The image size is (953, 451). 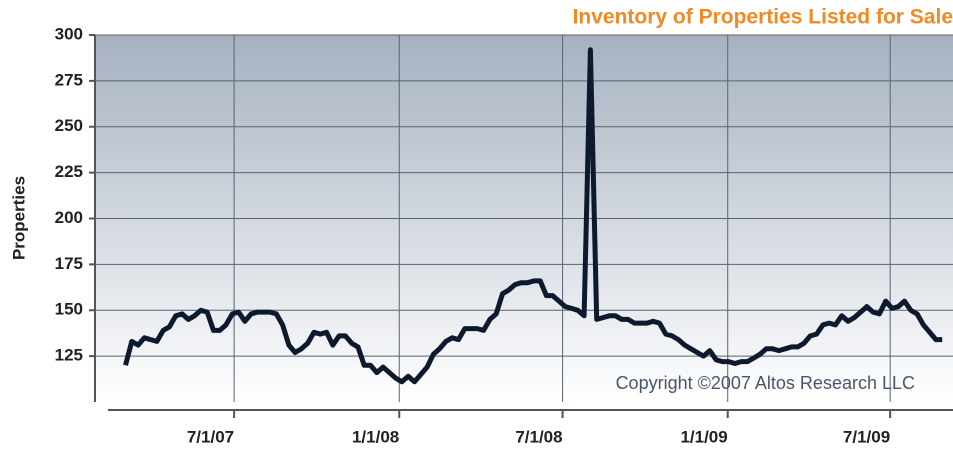 What do you see at coordinates (69, 309) in the screenshot?
I see `y-tick-label: 150` at bounding box center [69, 309].